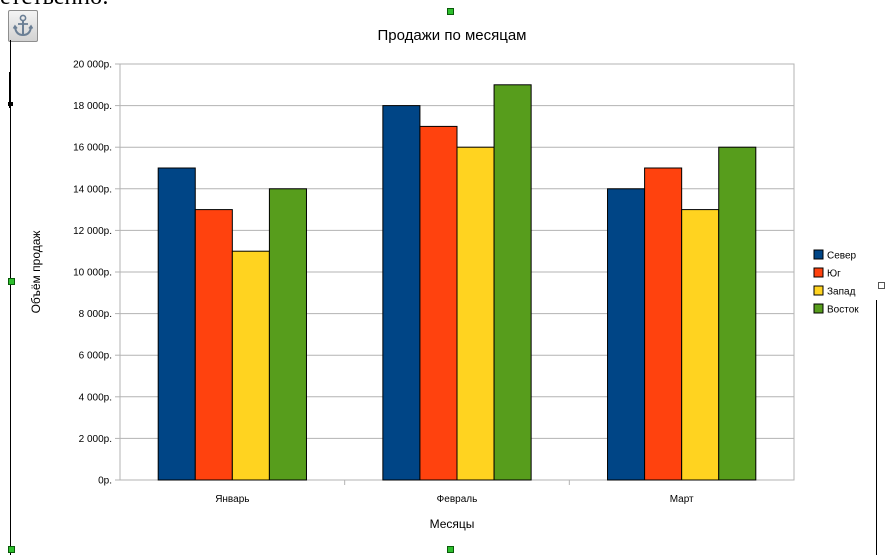 This screenshot has width=886, height=555. What do you see at coordinates (11, 549) in the screenshot?
I see `selection-handle-bottom-left` at bounding box center [11, 549].